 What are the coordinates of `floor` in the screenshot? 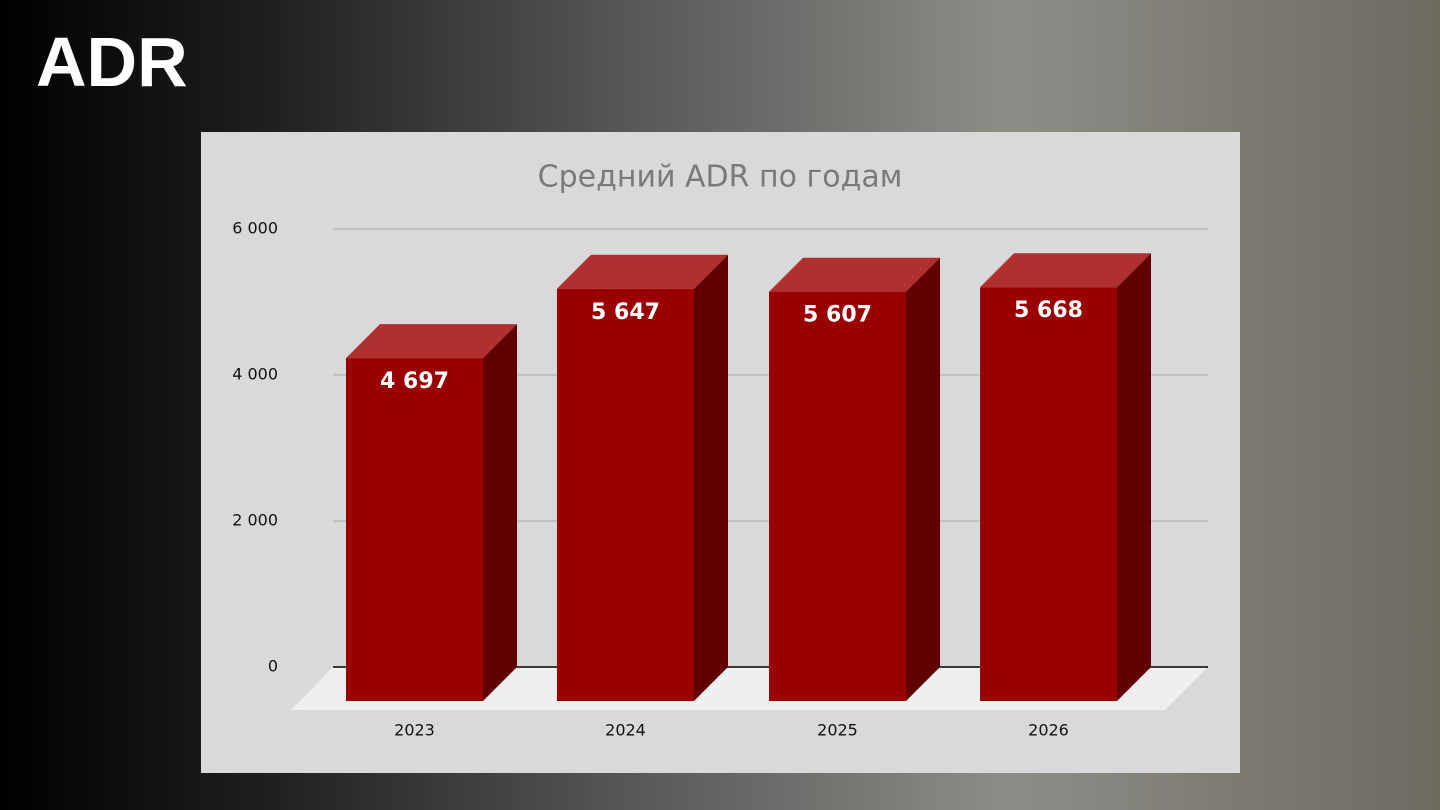 It's located at (749, 688).